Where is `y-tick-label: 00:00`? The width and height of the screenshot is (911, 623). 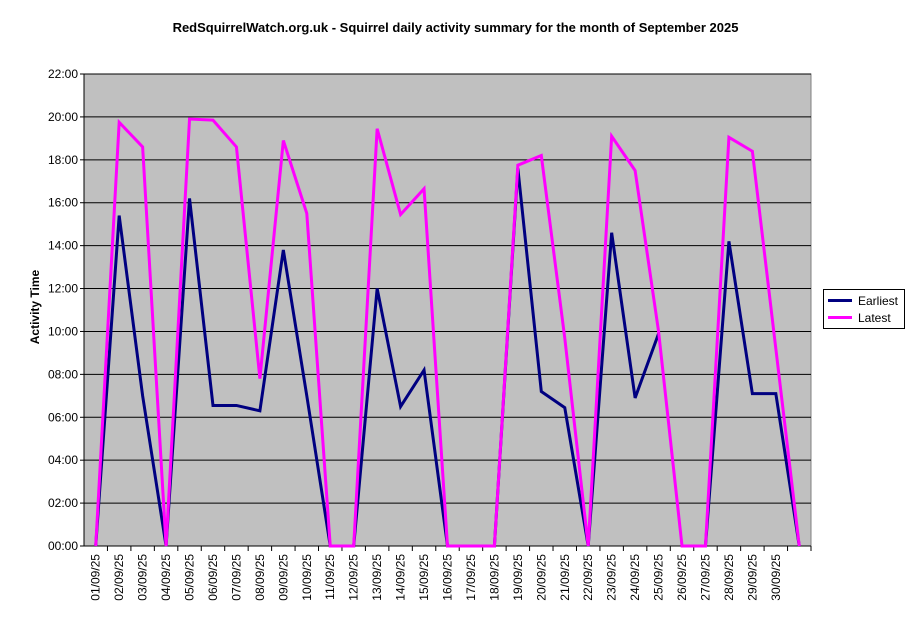 y-tick-label: 00:00 is located at coordinates (63, 546).